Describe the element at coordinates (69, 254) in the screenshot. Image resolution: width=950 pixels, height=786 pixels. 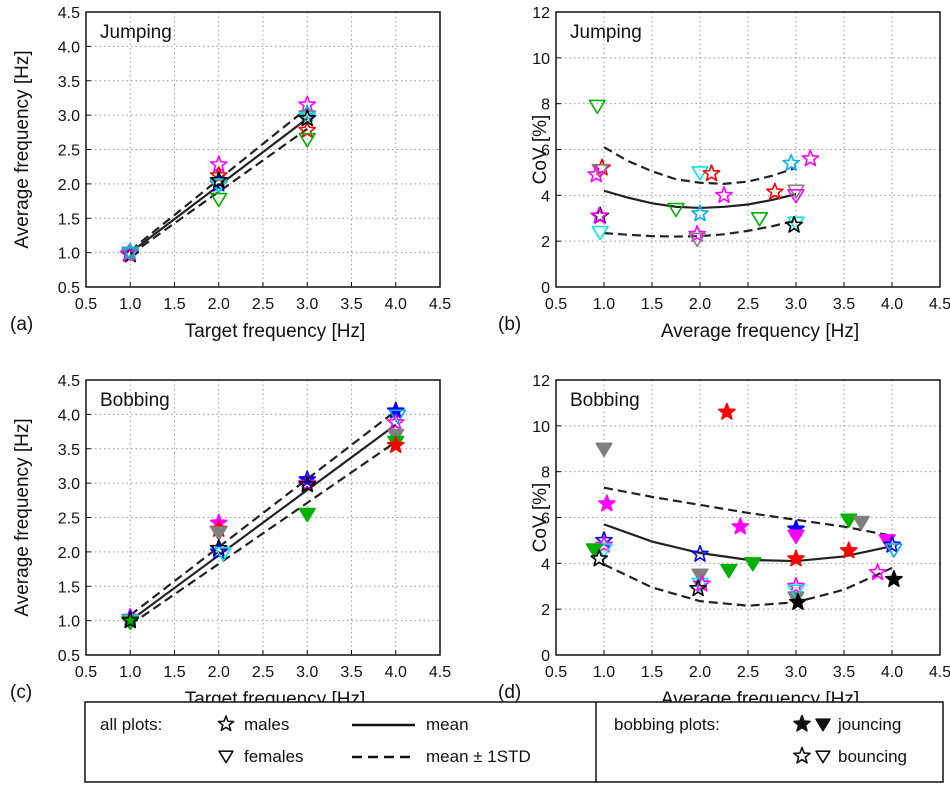
I see `y-tick-label: 1.0` at that location.